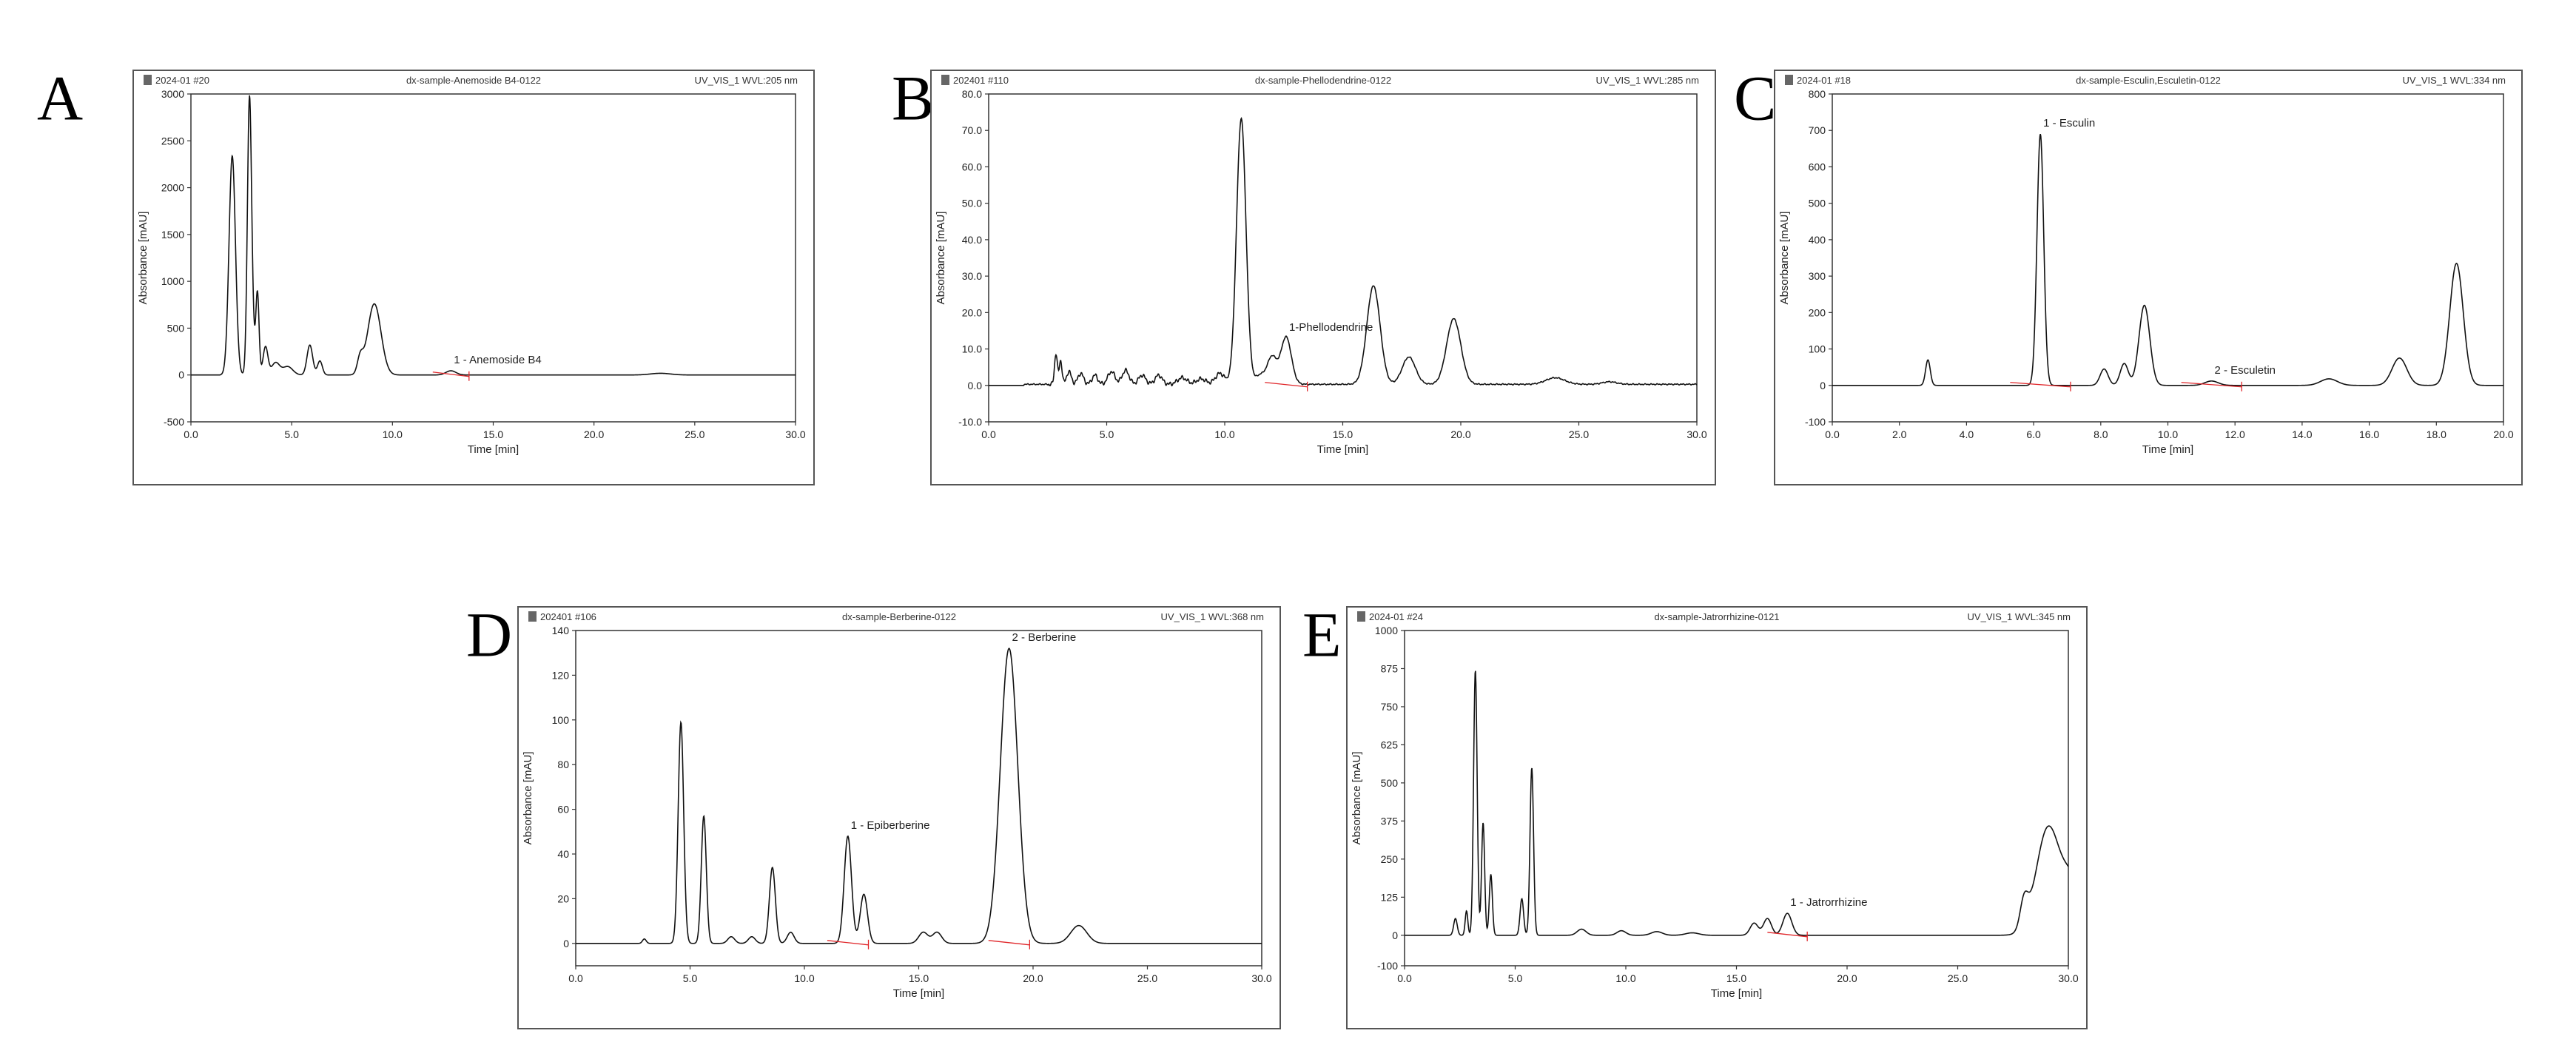  What do you see at coordinates (899, 616) in the screenshot?
I see `chart-title: dx-sample-Berberine-0122` at bounding box center [899, 616].